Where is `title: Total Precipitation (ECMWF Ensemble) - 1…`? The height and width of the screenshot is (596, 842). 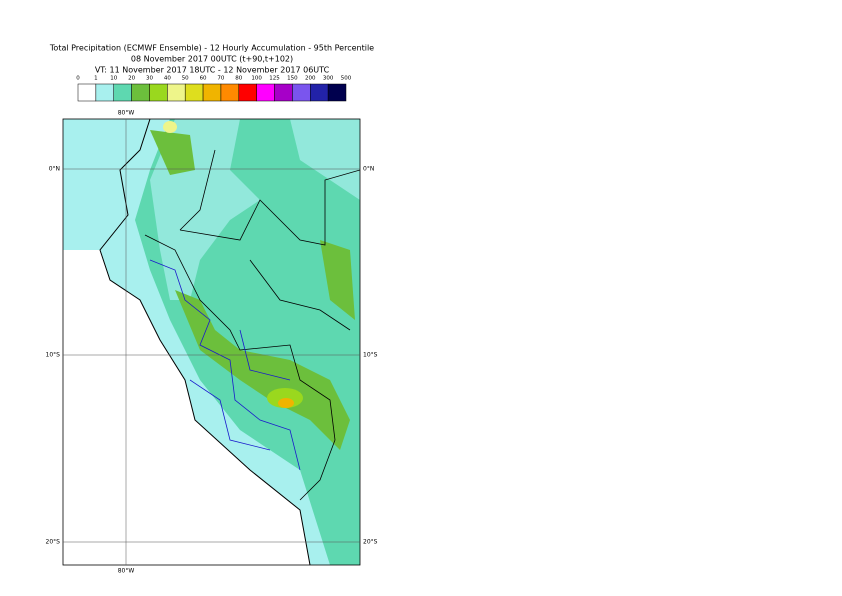 title: Total Precipitation (ECMWF Ensemble) - 1… is located at coordinates (211, 48).